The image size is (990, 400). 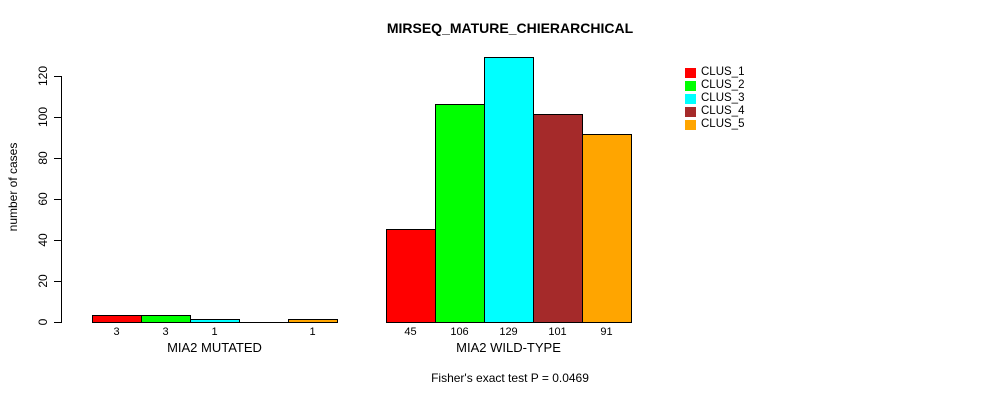 What do you see at coordinates (510, 378) in the screenshot?
I see `stat-test-caption: Fisher's exact test P = 0.0469` at bounding box center [510, 378].